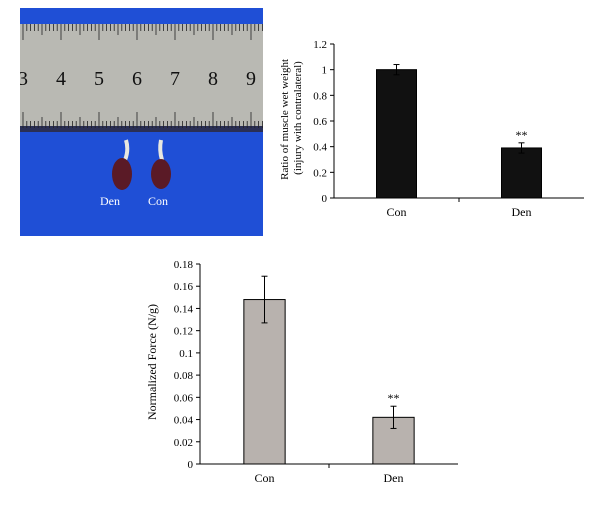 This screenshot has width=600, height=508. Describe the element at coordinates (183, 443) in the screenshot. I see `y-tick-label: 0.02` at that location.